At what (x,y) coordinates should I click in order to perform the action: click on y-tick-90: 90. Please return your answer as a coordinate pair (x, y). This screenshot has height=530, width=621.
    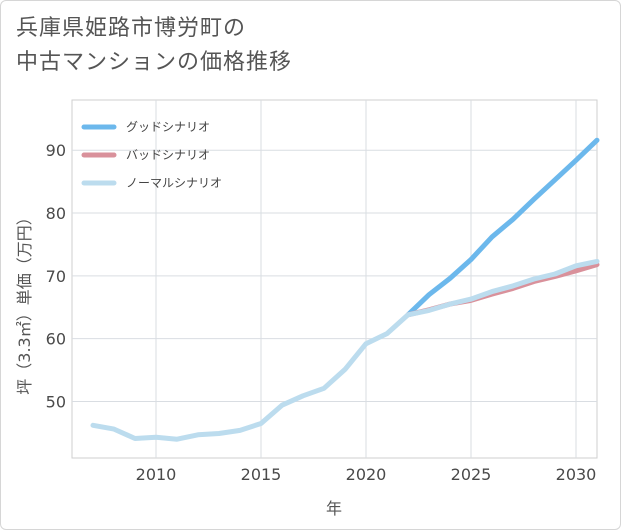
    Looking at the image, I should click on (56, 150).